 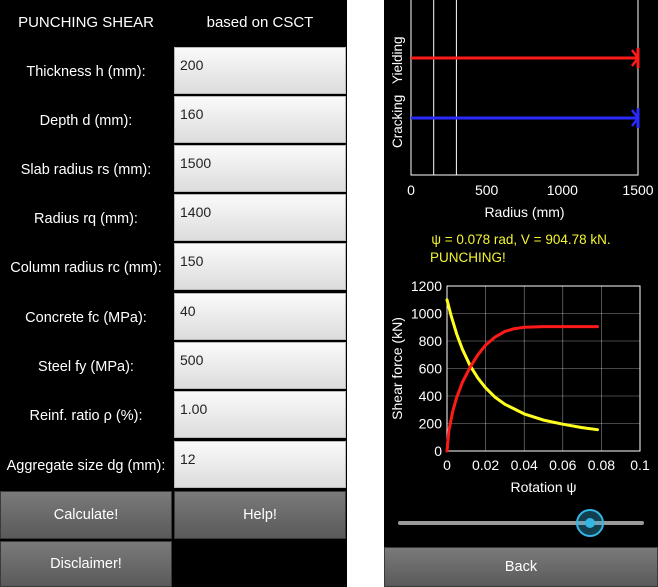 What do you see at coordinates (86, 22) in the screenshot?
I see `app-title: PUNCHING SHEAR` at bounding box center [86, 22].